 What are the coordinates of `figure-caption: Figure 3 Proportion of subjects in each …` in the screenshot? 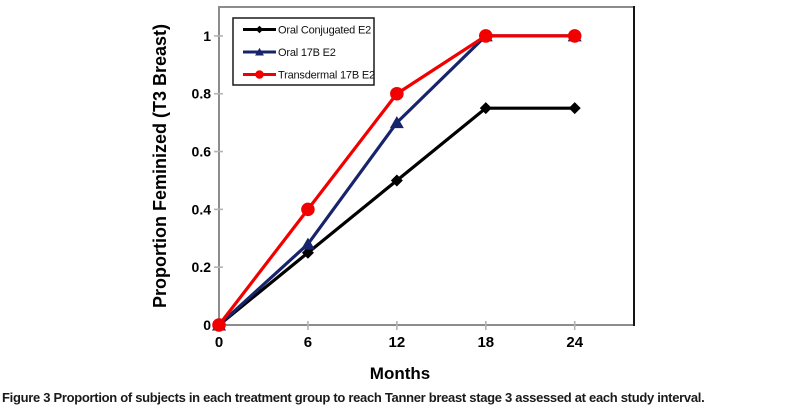 It's located at (382, 398).